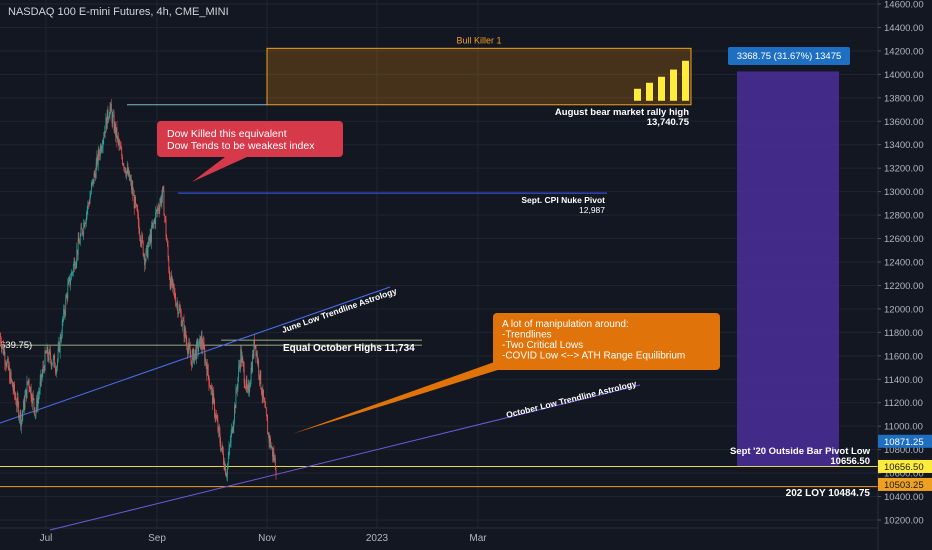 This screenshot has height=550, width=932. What do you see at coordinates (542, 345) in the screenshot?
I see `orange-callout-text: -Two Critical Lows` at bounding box center [542, 345].